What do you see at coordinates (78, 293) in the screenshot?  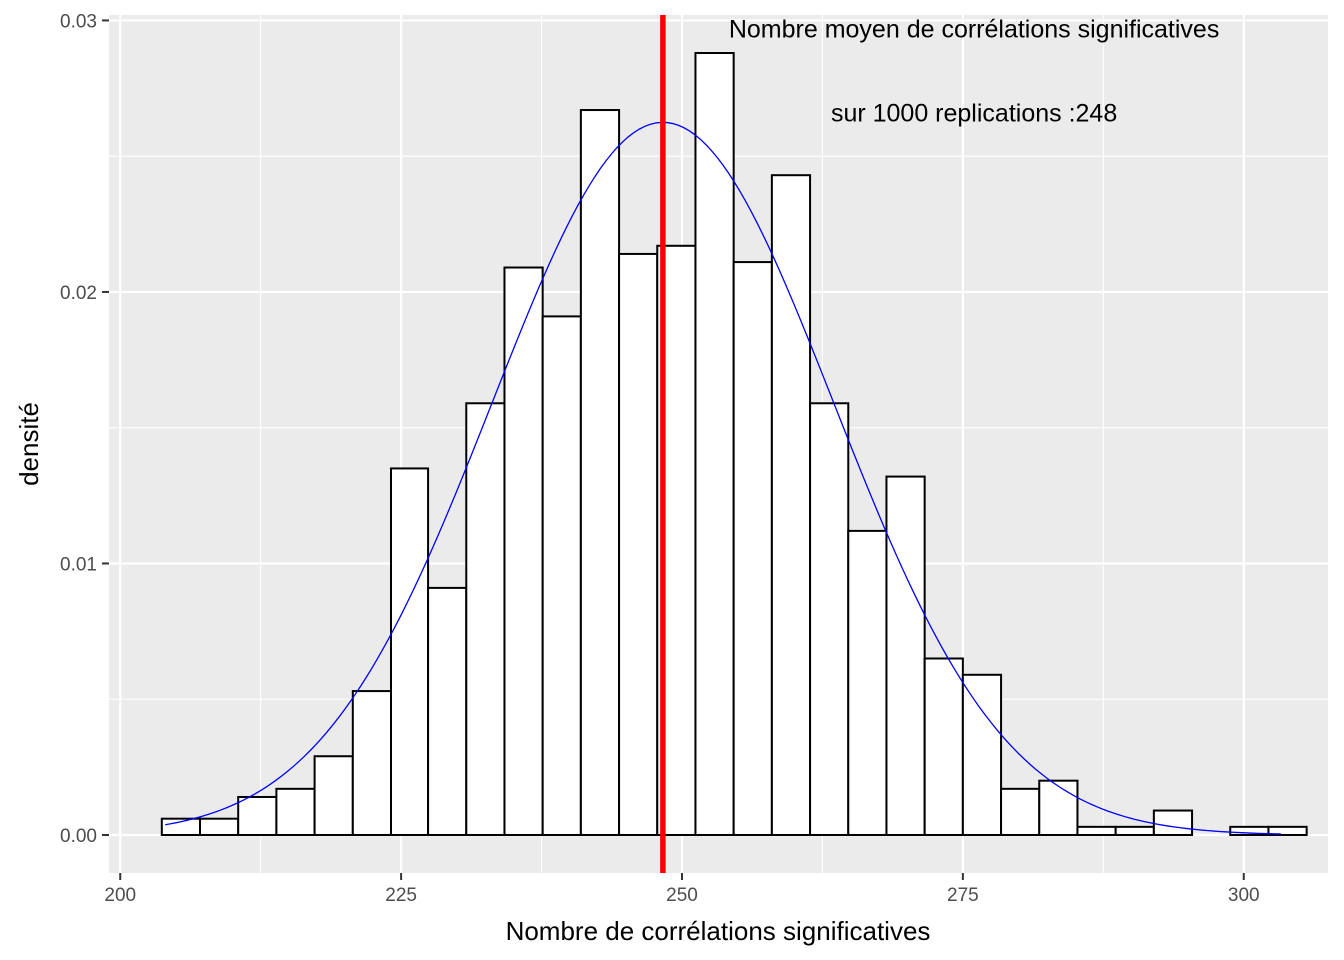 I see `y-tick-label: 0.02` at bounding box center [78, 293].